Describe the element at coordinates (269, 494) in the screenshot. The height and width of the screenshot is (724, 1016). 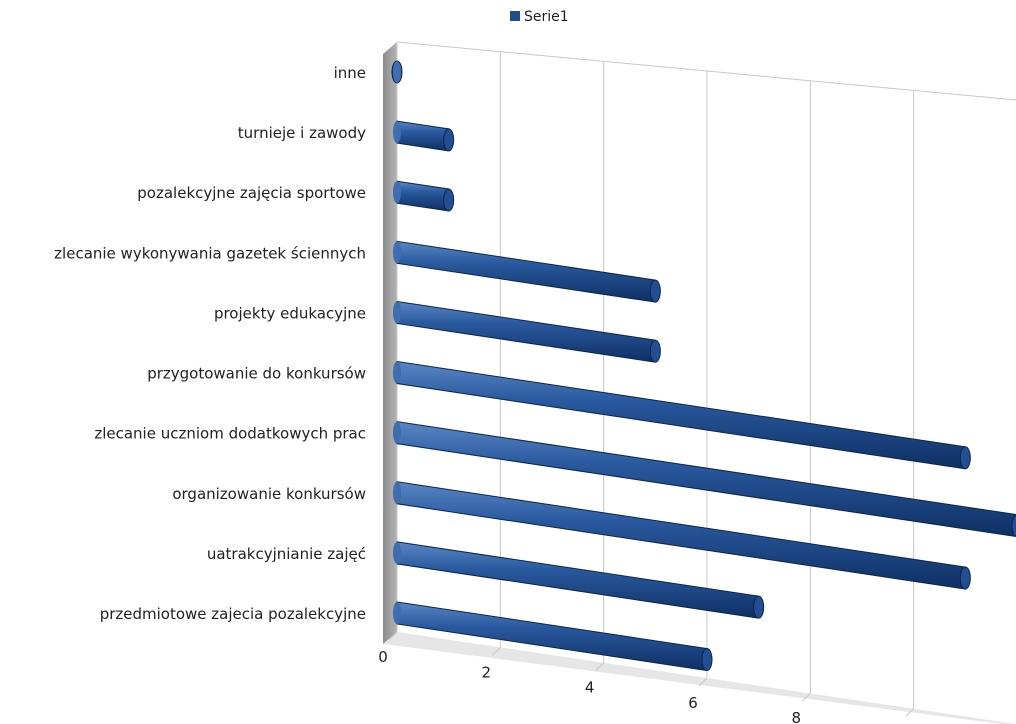
I see `category-label: organizowanie konkursów` at that location.